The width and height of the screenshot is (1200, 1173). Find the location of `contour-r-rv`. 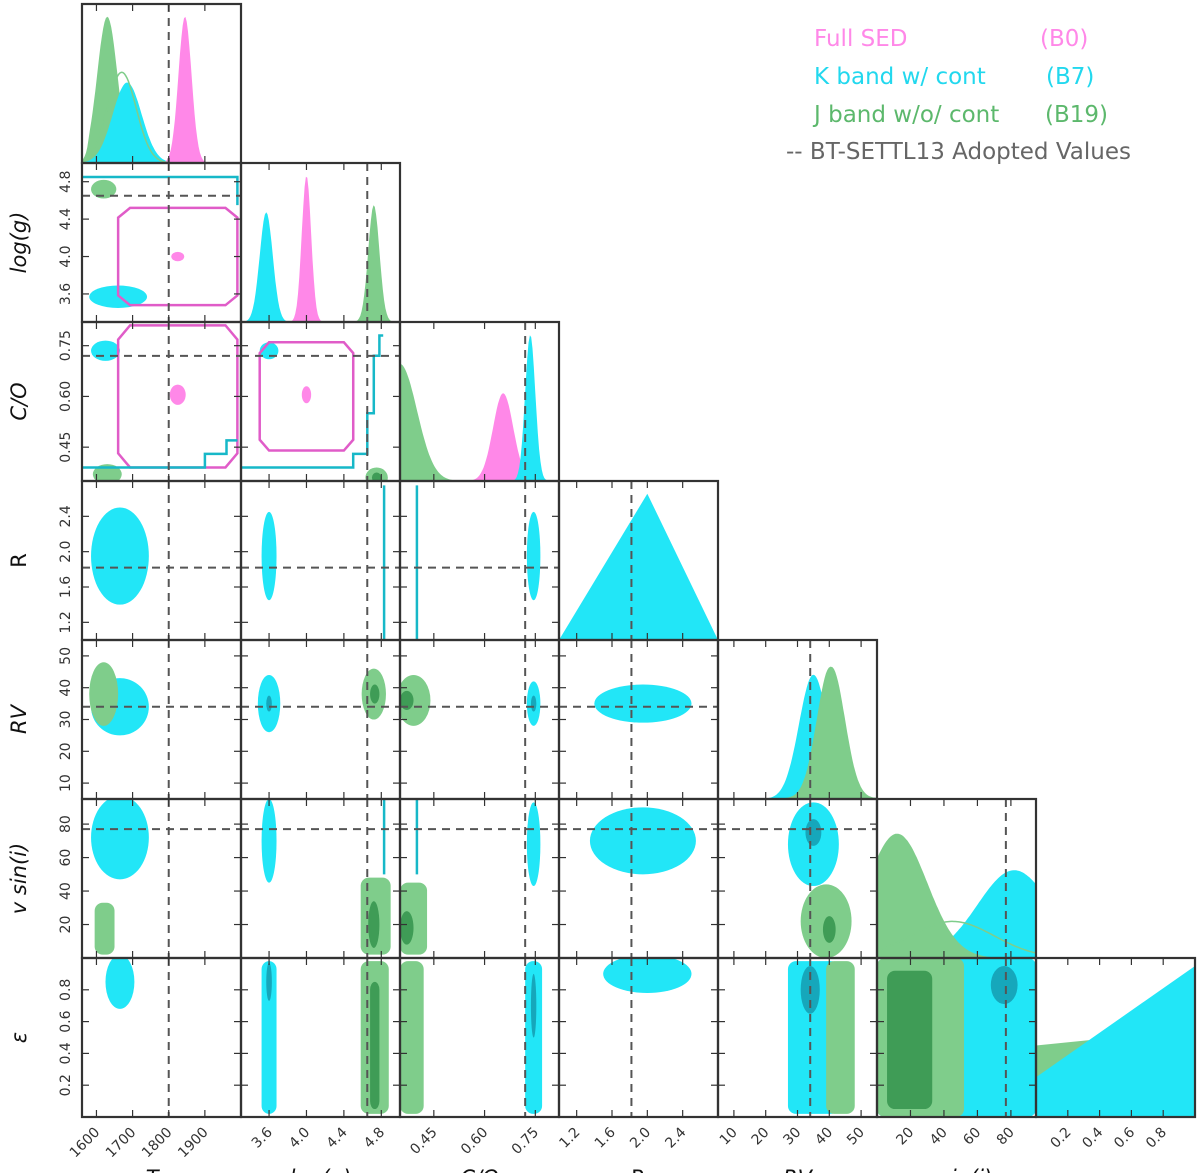

contour-r-rv is located at coordinates (643, 703).